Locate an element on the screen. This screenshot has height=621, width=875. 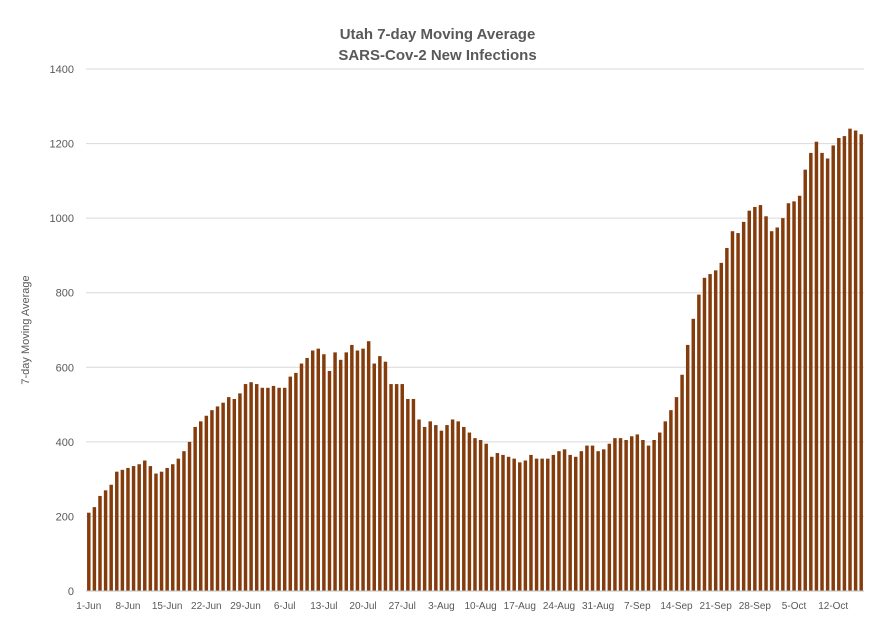
chart-title: Utah 7-day Moving Average is located at coordinates (437, 34).